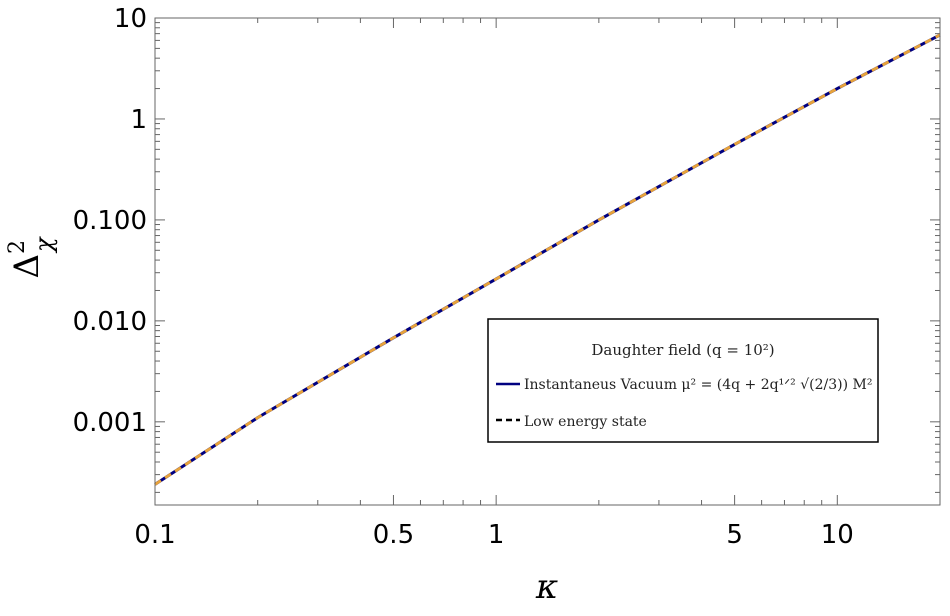 Image resolution: width=950 pixels, height=616 pixels. I want to click on x-axis-label: κ, so click(546, 587).